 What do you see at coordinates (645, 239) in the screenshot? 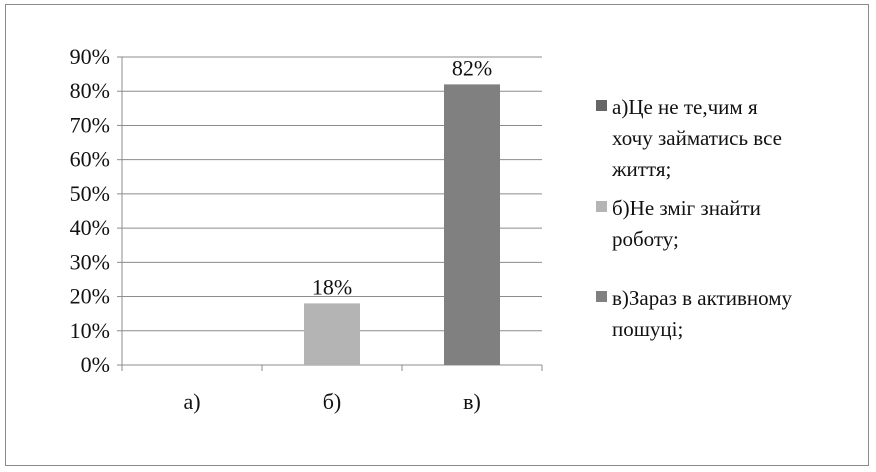
I see `legend-label-b-line-2: роботу;` at bounding box center [645, 239].